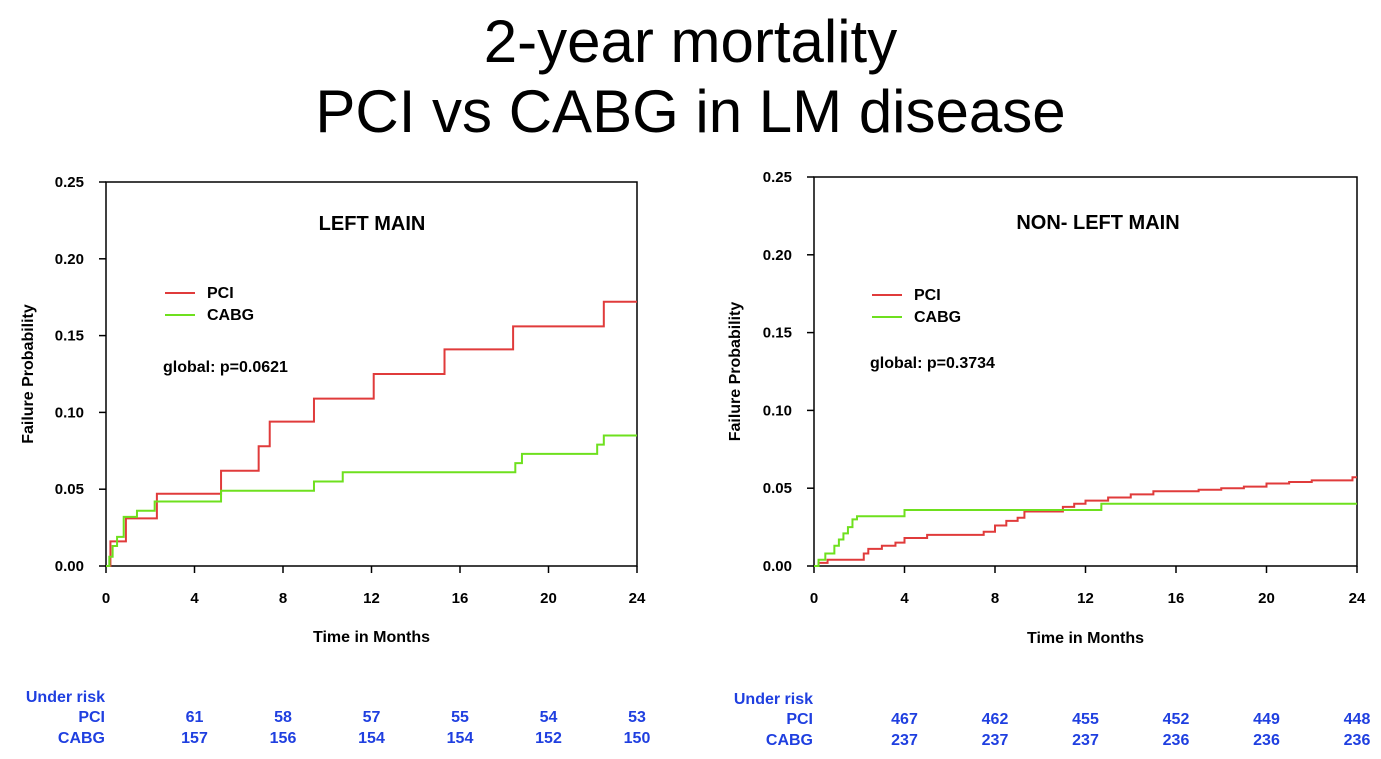 This screenshot has width=1381, height=759. Describe the element at coordinates (1085, 719) in the screenshot. I see `at-risk-value: 455` at that location.